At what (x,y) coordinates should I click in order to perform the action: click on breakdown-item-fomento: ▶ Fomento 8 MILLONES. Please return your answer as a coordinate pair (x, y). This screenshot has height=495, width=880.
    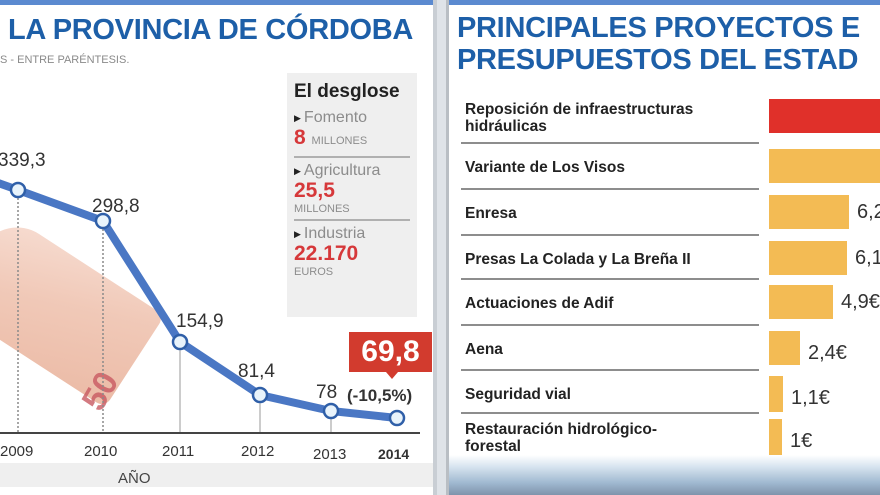
    Looking at the image, I should click on (352, 133).